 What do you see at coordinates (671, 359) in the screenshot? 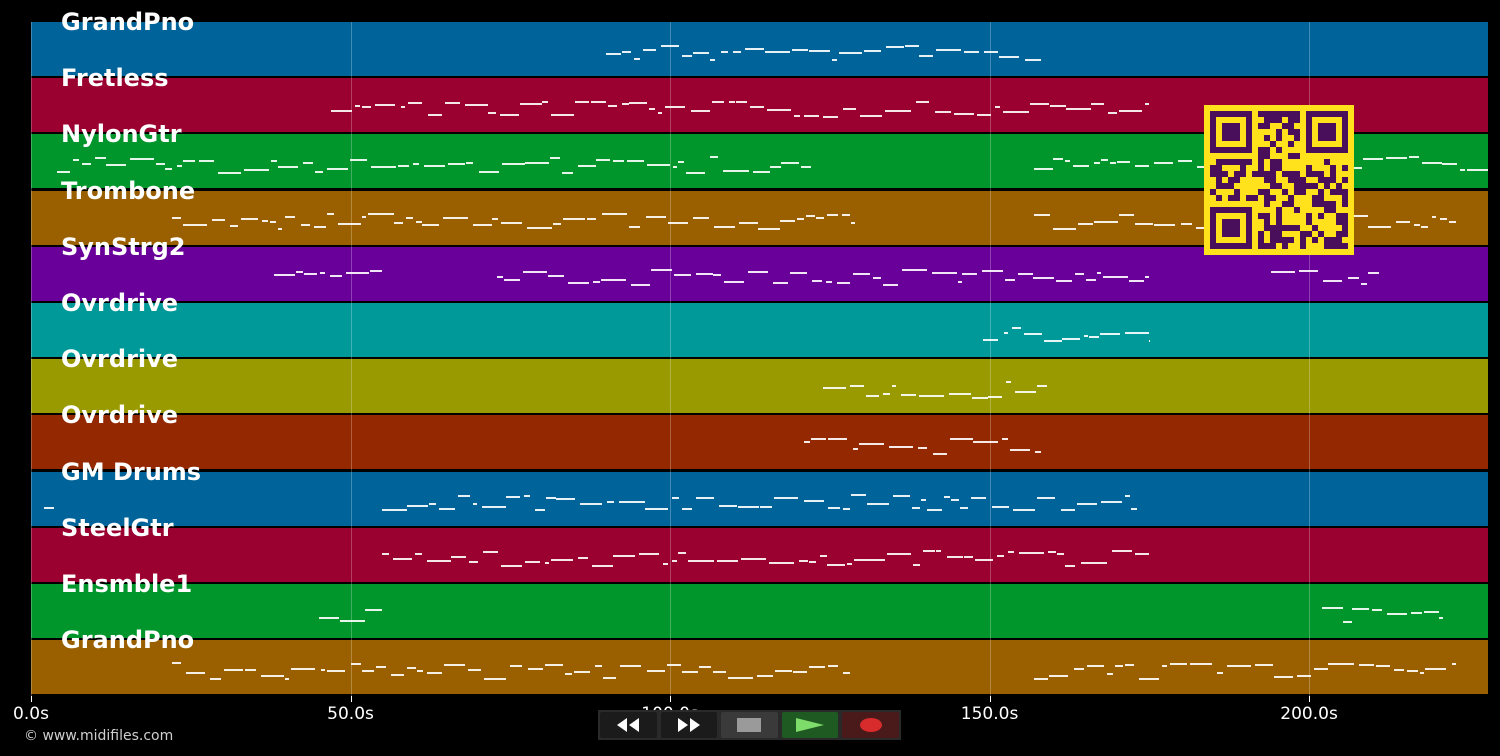
I see `time-gridline` at bounding box center [671, 359].